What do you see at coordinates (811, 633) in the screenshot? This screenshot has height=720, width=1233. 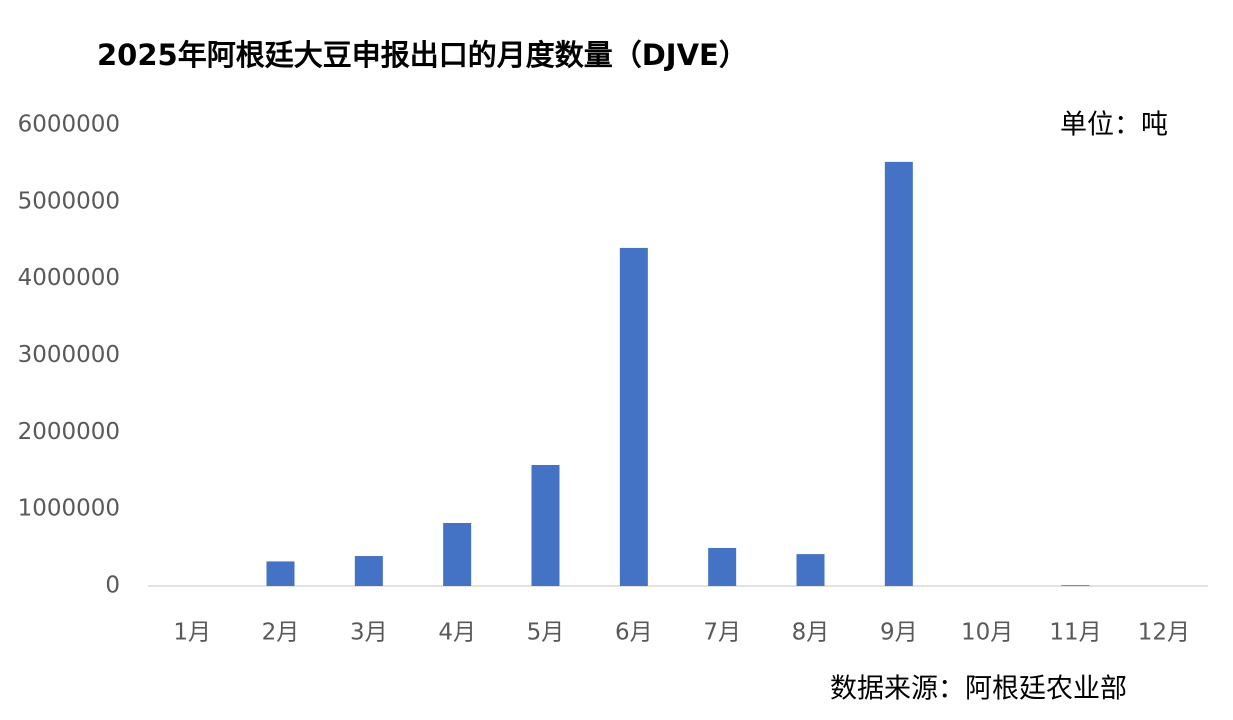 I see `x-tick-label: 8月` at bounding box center [811, 633].